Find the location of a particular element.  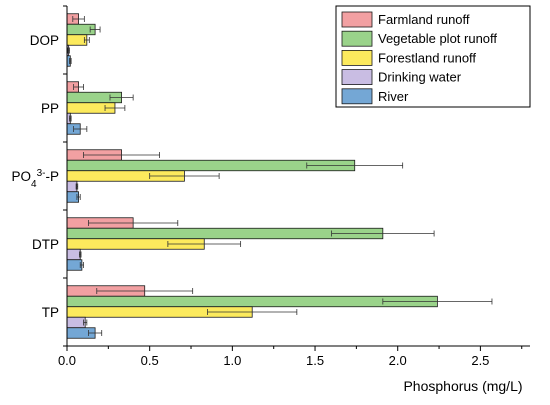

legend-label: Forestland runoff is located at coordinates (427, 57).